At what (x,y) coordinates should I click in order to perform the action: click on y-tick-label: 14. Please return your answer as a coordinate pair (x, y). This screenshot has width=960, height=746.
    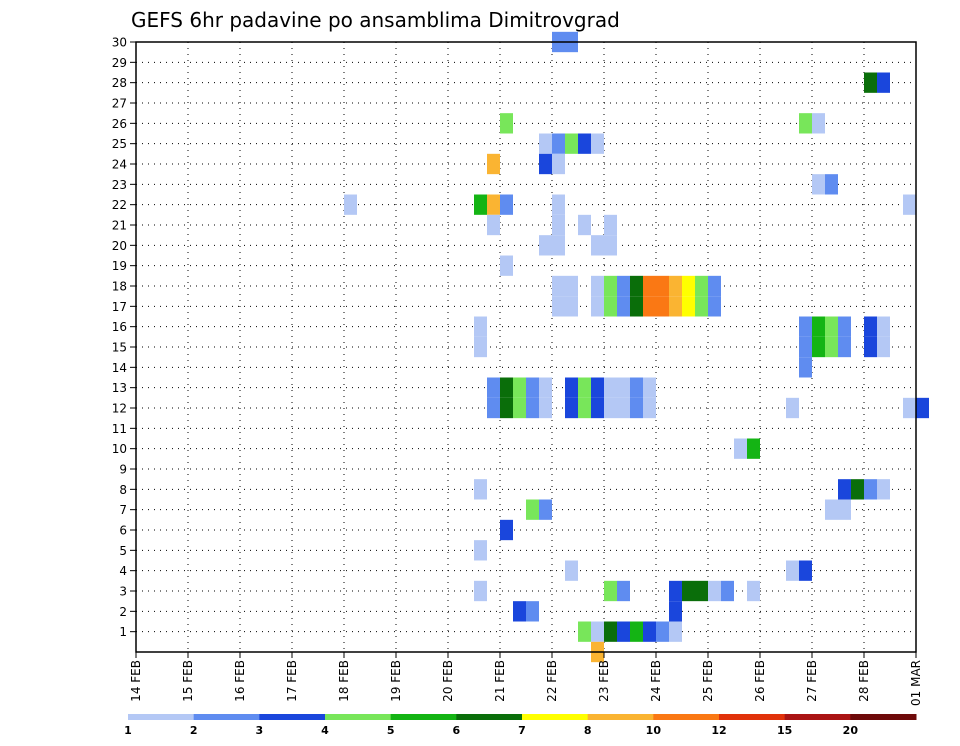
    Looking at the image, I should click on (119, 368).